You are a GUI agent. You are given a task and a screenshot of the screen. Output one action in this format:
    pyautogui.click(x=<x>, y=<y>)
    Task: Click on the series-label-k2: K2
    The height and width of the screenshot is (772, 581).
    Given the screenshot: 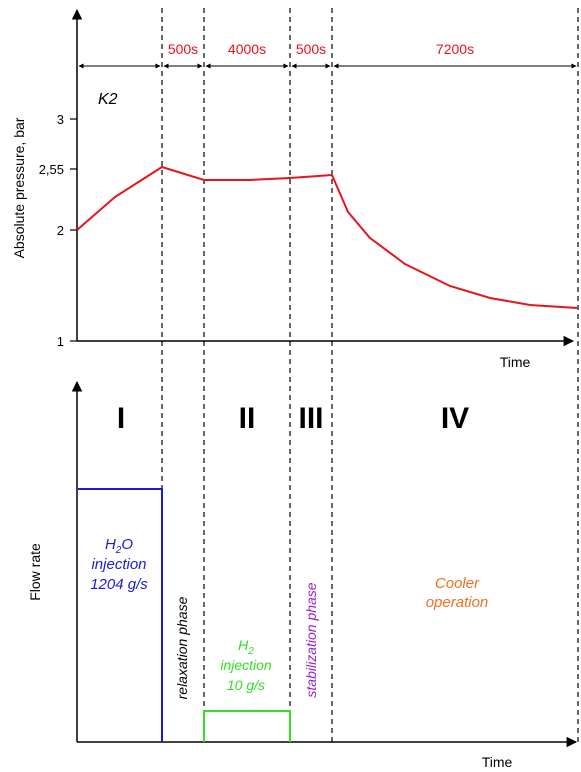 What is the action you would take?
    pyautogui.click(x=108, y=99)
    